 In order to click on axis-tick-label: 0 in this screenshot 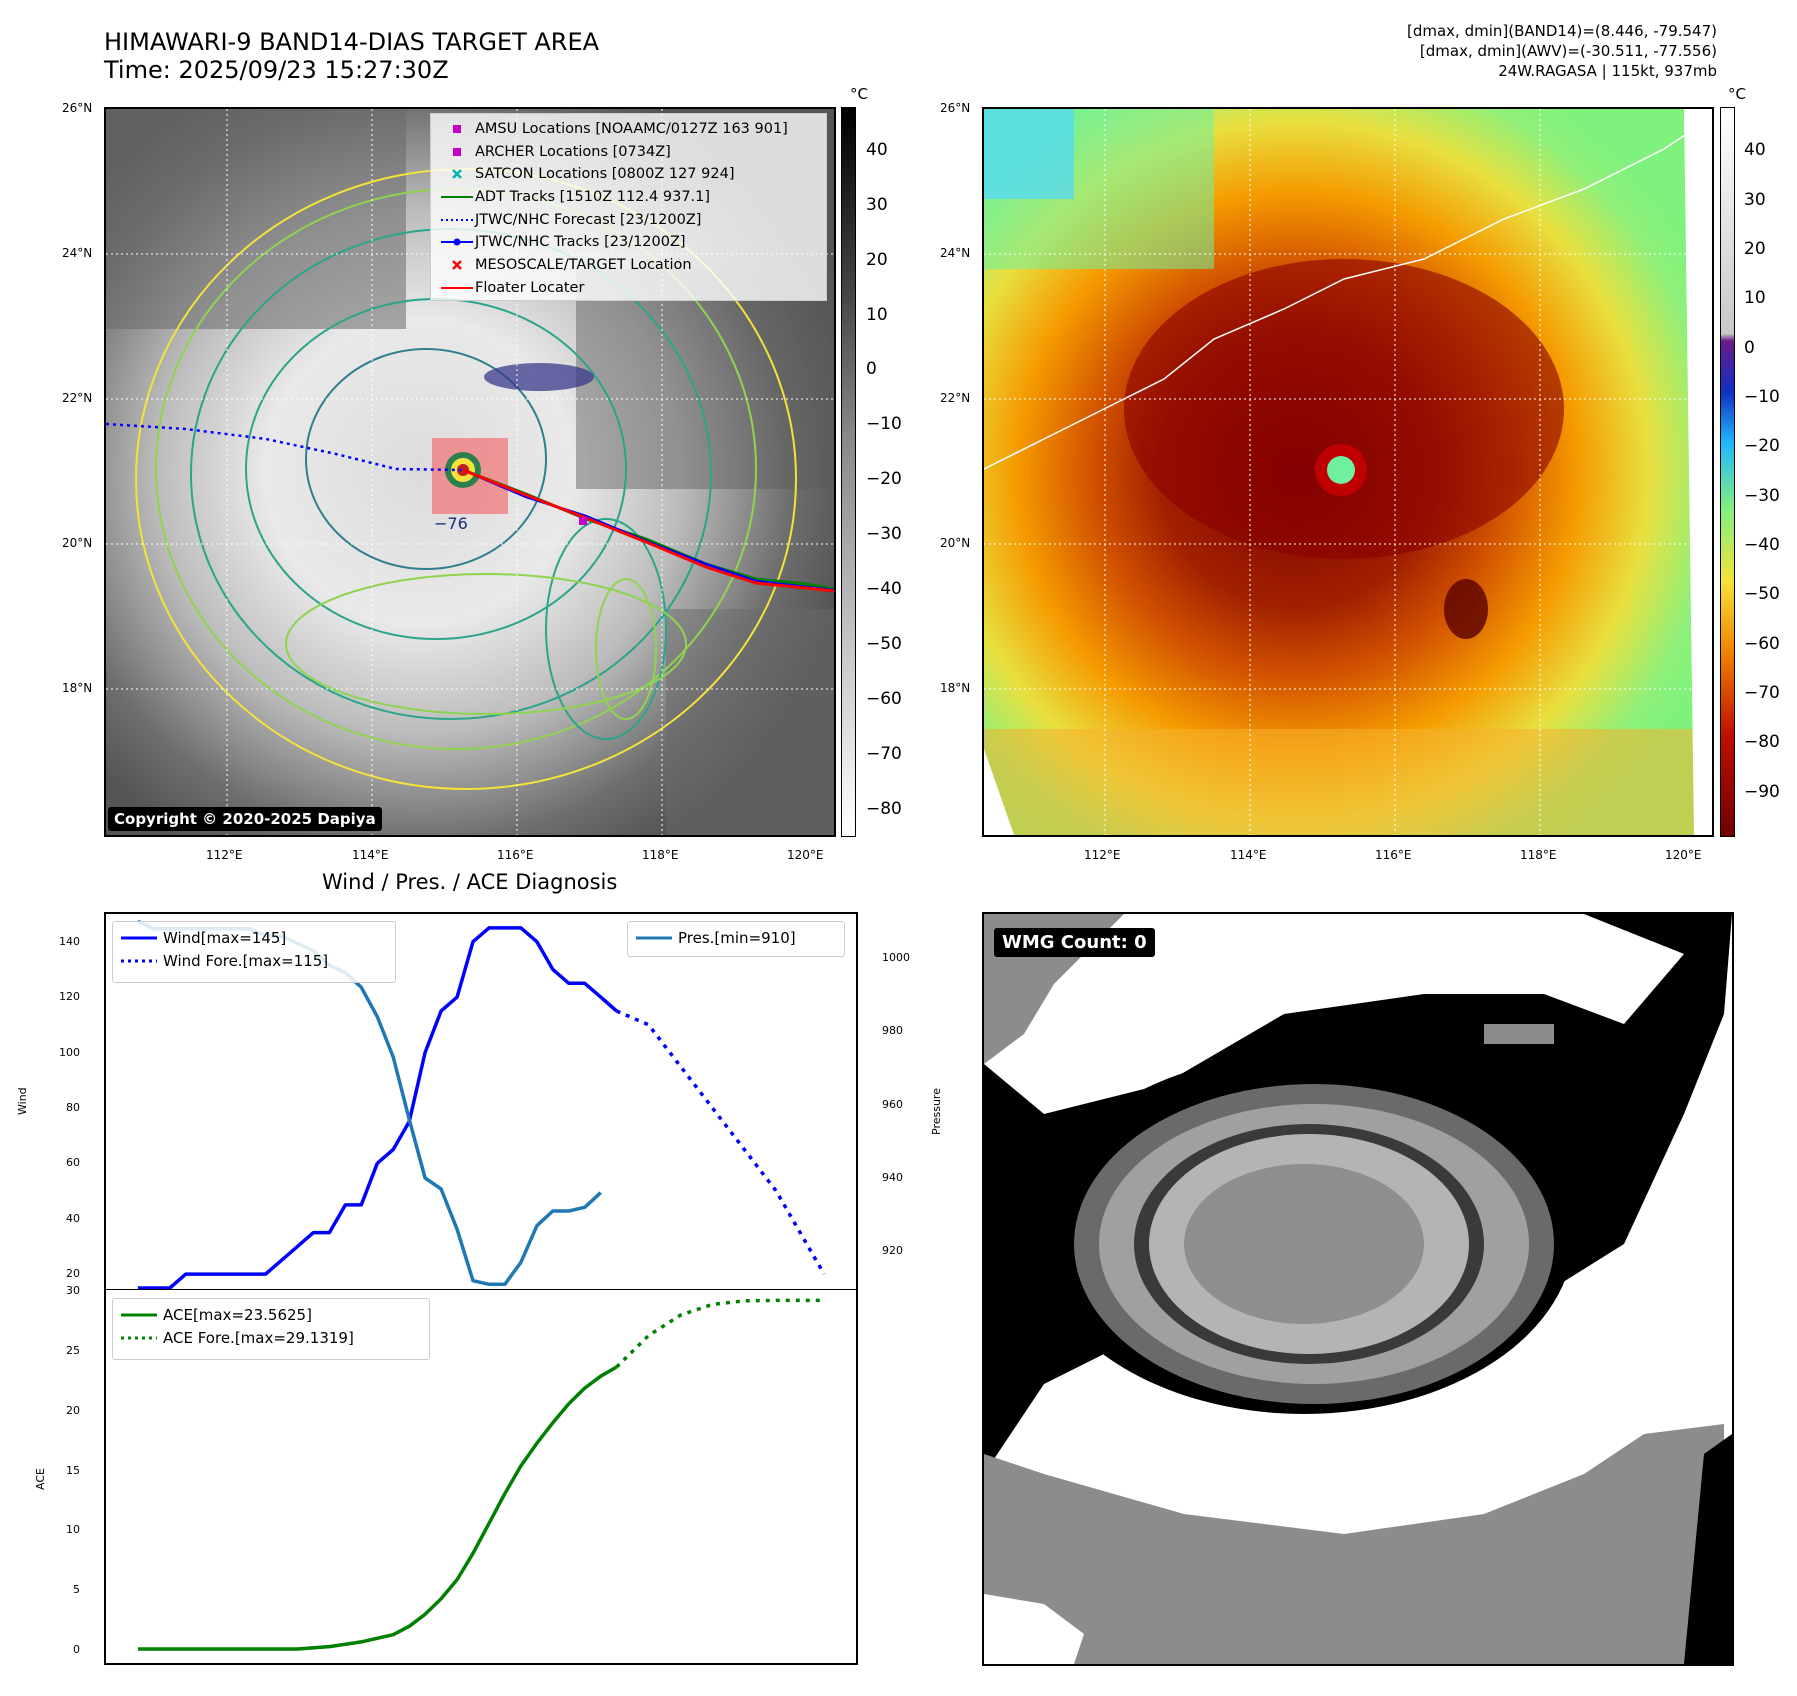, I will do `click(76, 1650)`.